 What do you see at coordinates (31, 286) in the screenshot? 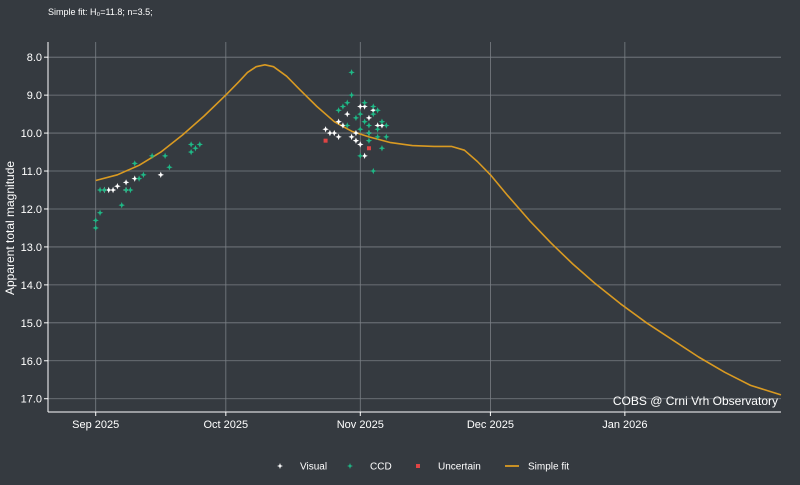
I see `y-tick-label: 14.0` at bounding box center [31, 286].